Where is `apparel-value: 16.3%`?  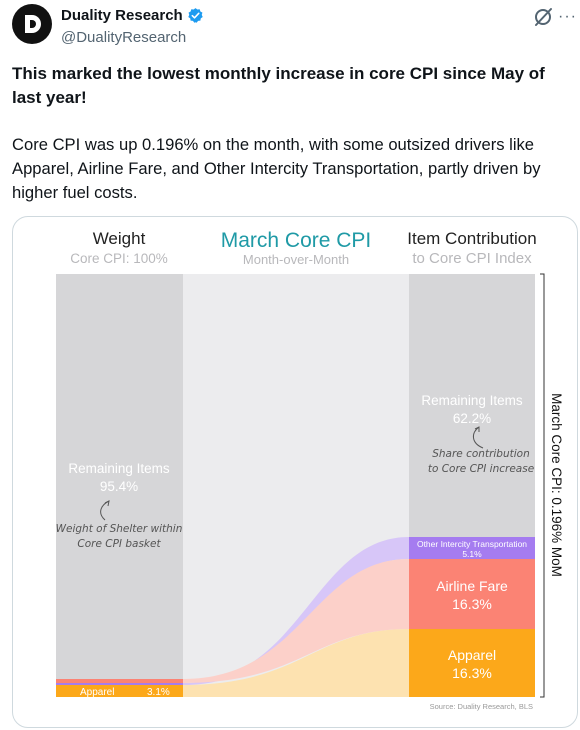 apparel-value: 16.3% is located at coordinates (472, 673).